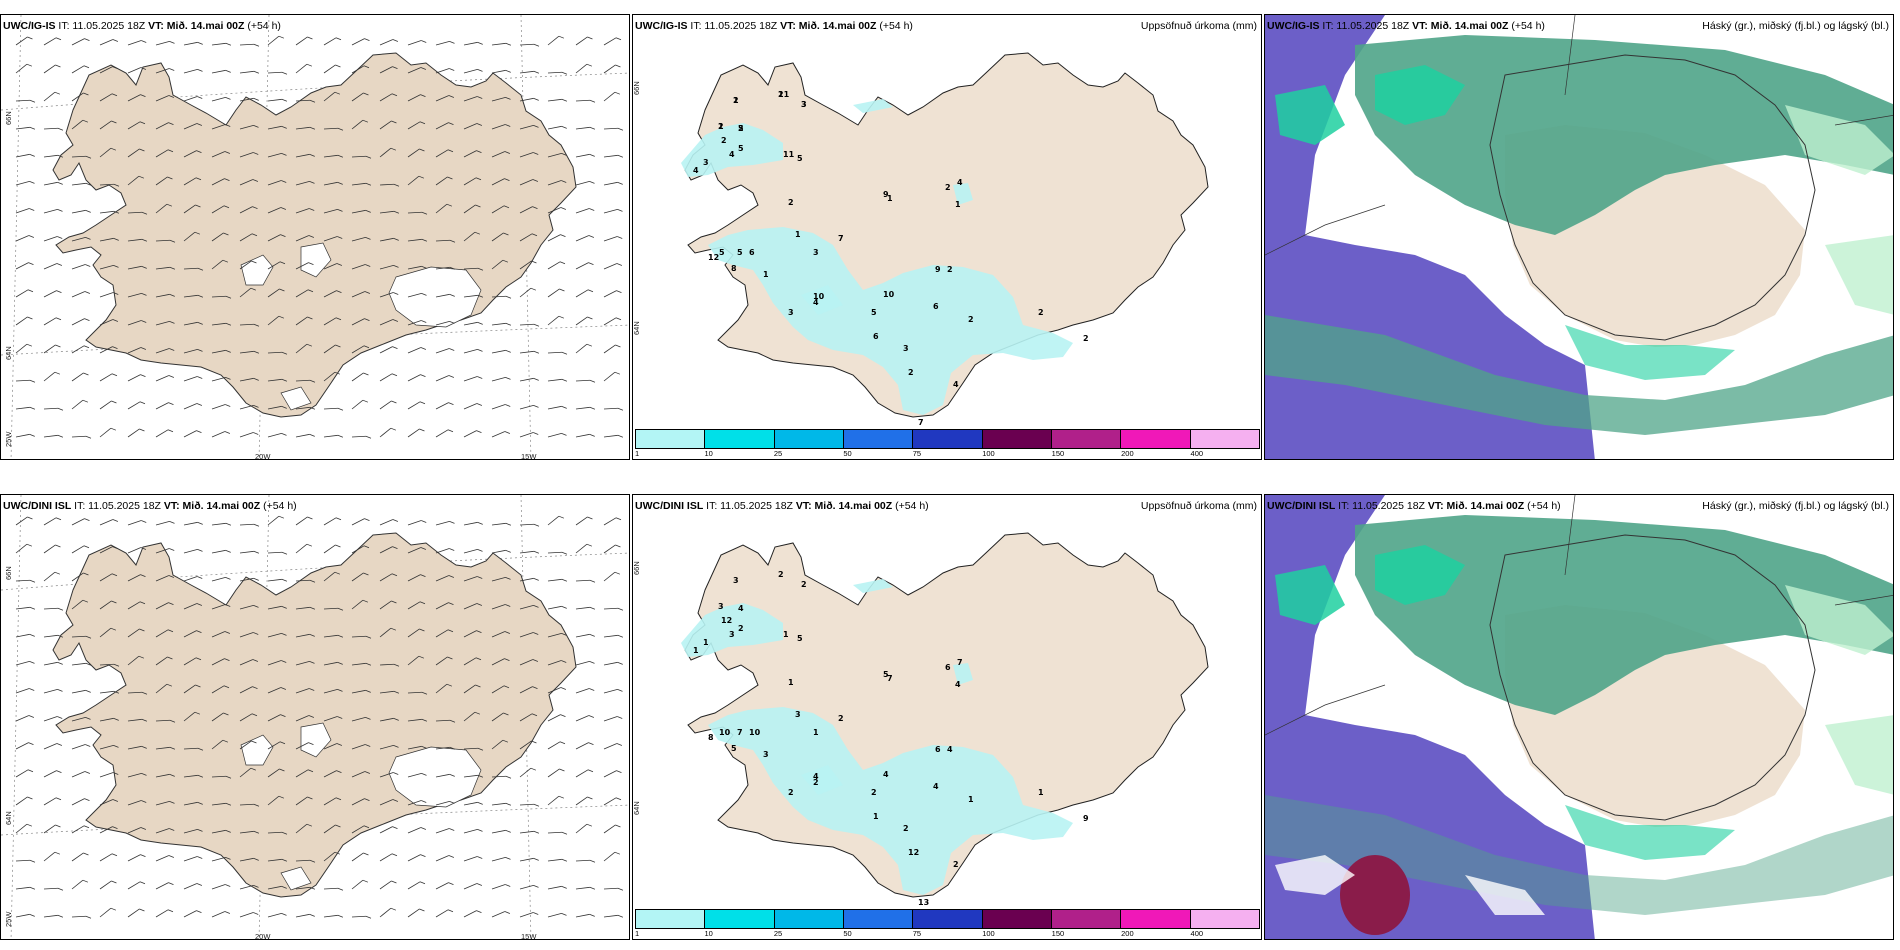 This screenshot has width=1900, height=950. What do you see at coordinates (741, 628) in the screenshot?
I see `precip-label: 2` at bounding box center [741, 628].